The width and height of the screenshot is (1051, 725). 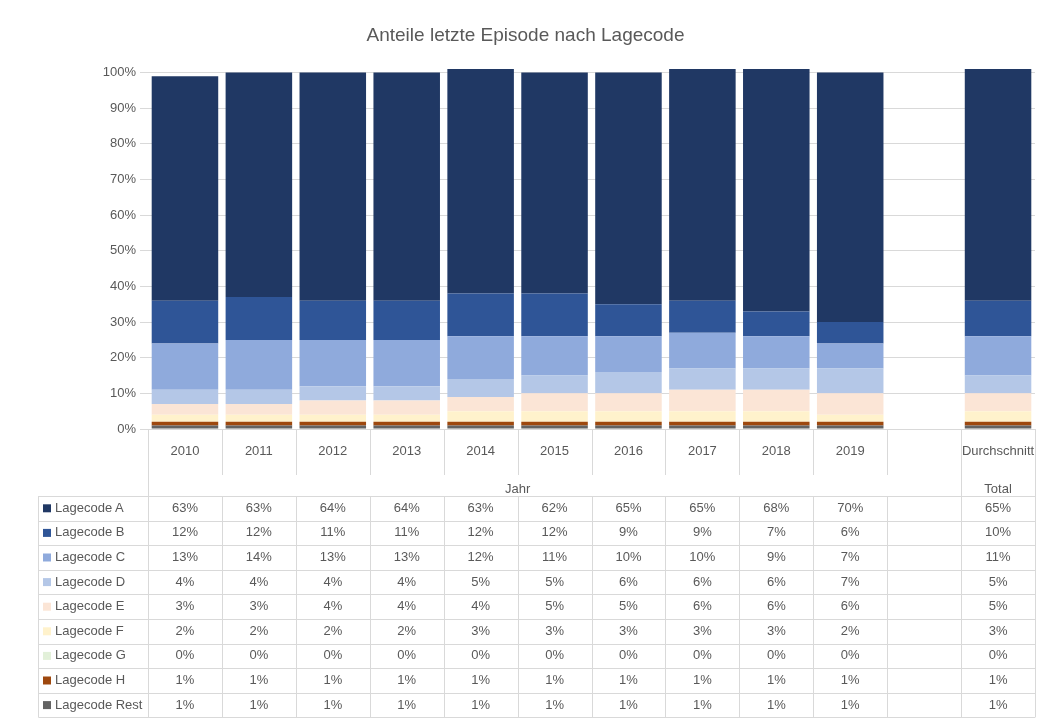 I want to click on y-tick-label: 10%, so click(x=123, y=392).